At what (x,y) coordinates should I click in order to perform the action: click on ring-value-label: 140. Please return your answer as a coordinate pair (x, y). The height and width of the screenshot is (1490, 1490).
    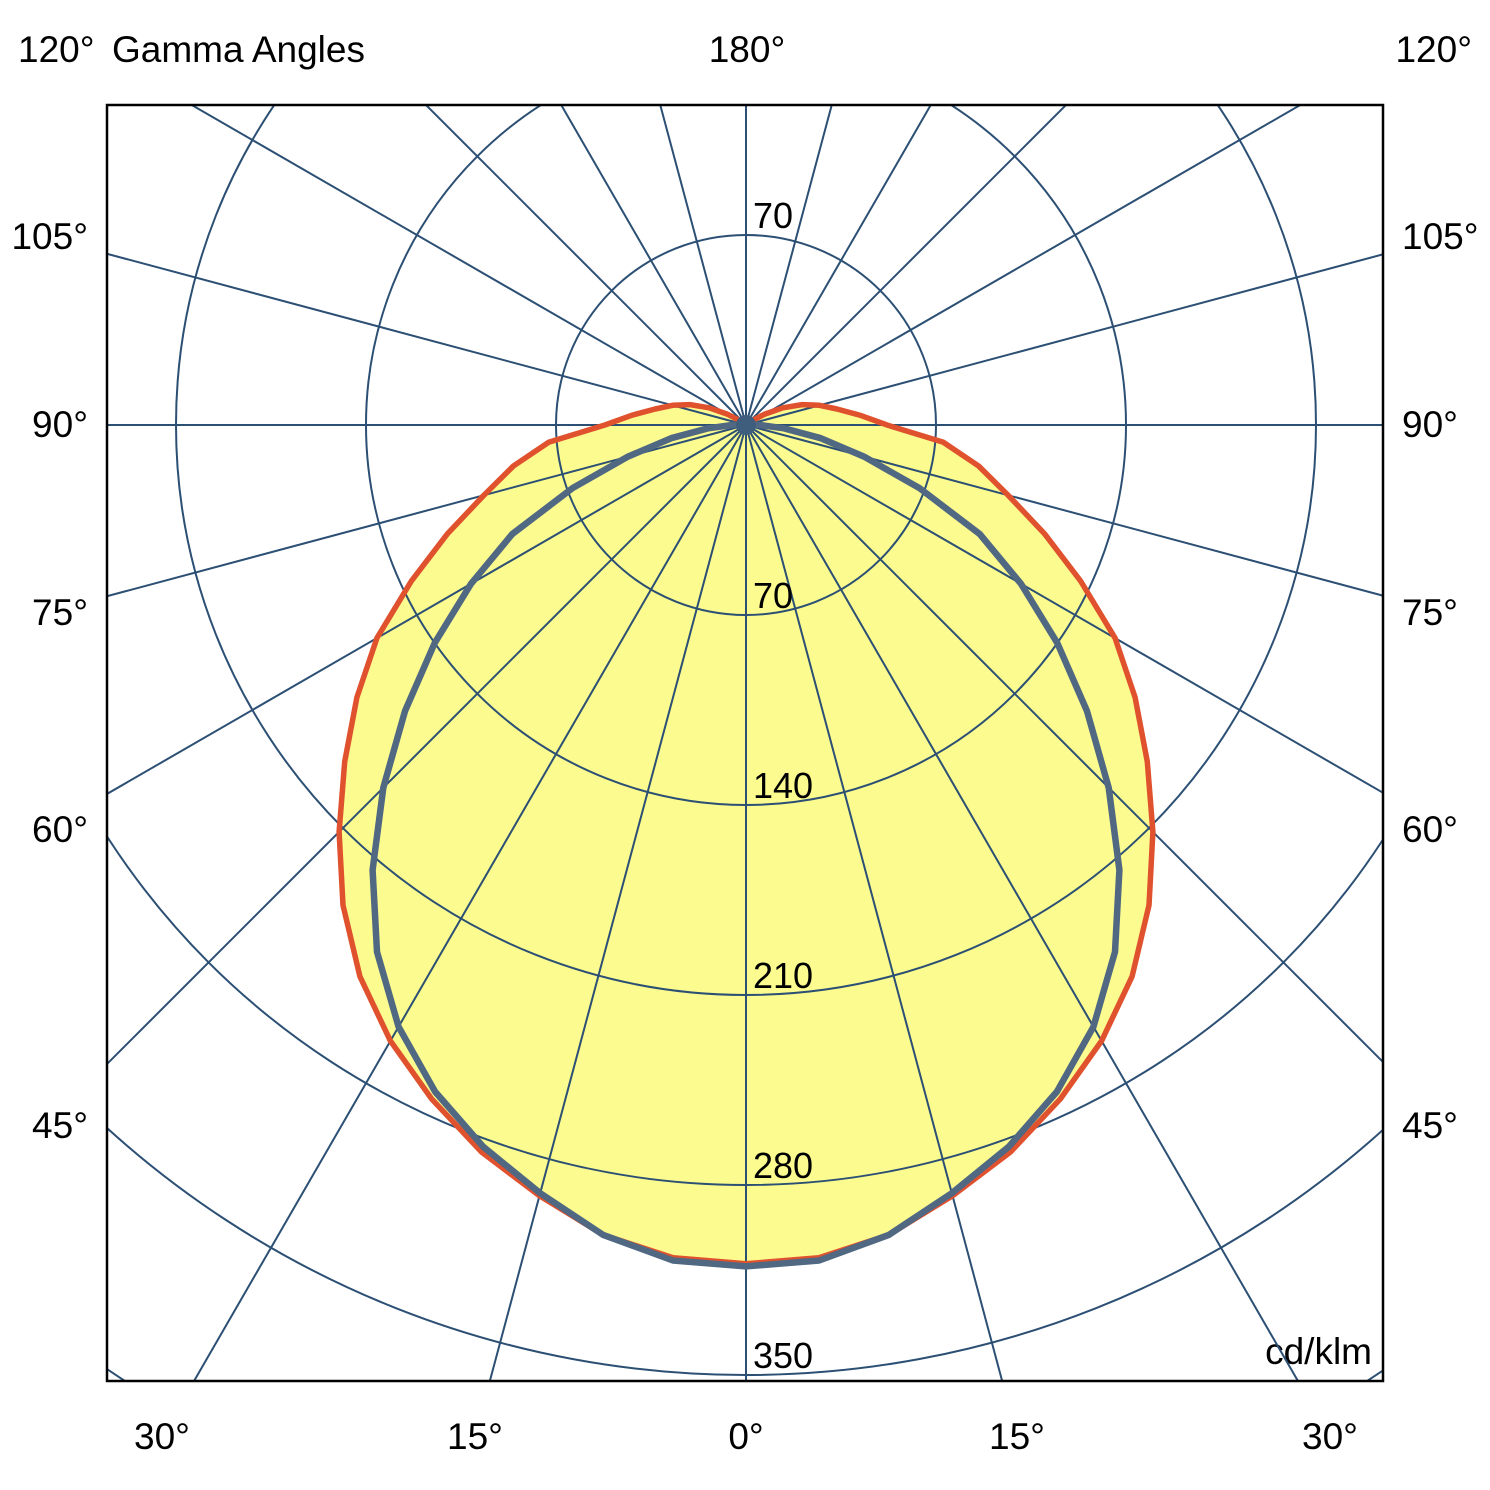
    Looking at the image, I should click on (783, 785).